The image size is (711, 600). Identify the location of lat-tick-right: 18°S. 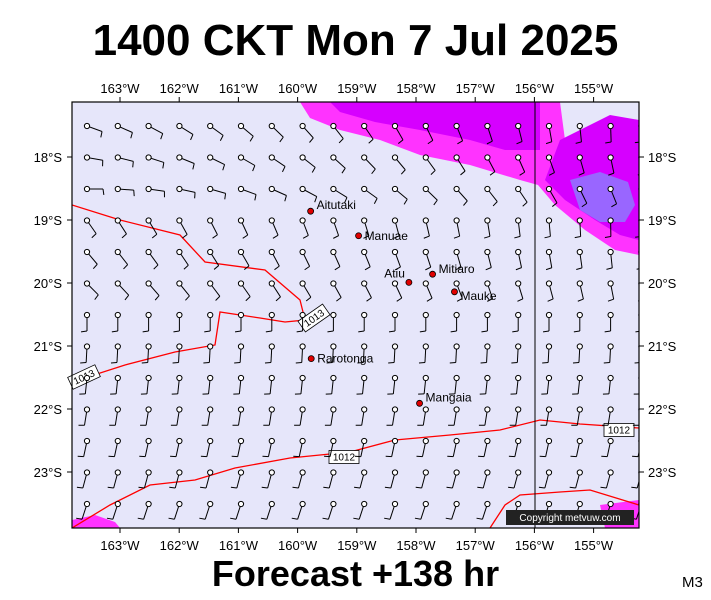
(662, 157).